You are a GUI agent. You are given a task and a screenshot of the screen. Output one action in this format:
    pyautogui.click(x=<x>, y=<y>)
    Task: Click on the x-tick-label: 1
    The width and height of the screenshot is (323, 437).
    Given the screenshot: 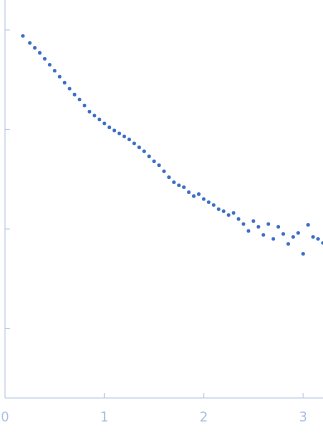 What is the action you would take?
    pyautogui.click(x=104, y=418)
    